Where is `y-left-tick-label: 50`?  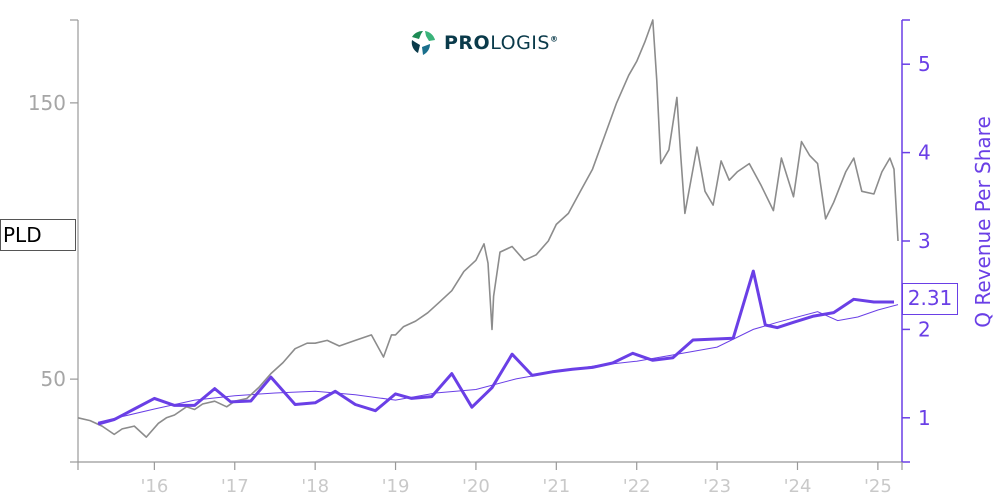
y-left-tick-label: 50 is located at coordinates (53, 379).